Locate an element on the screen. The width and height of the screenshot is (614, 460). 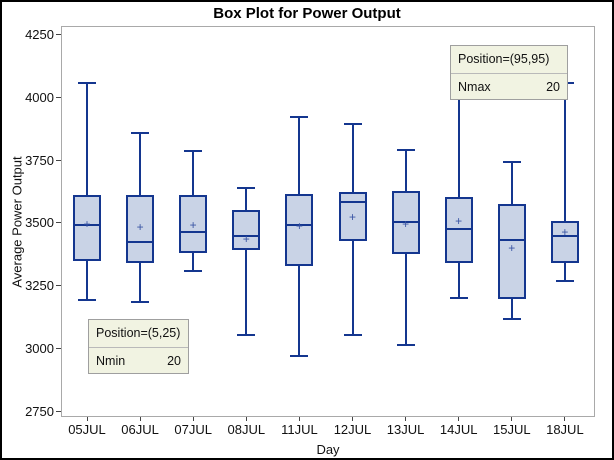
y-tick-label: 3250 is located at coordinates (39, 286).